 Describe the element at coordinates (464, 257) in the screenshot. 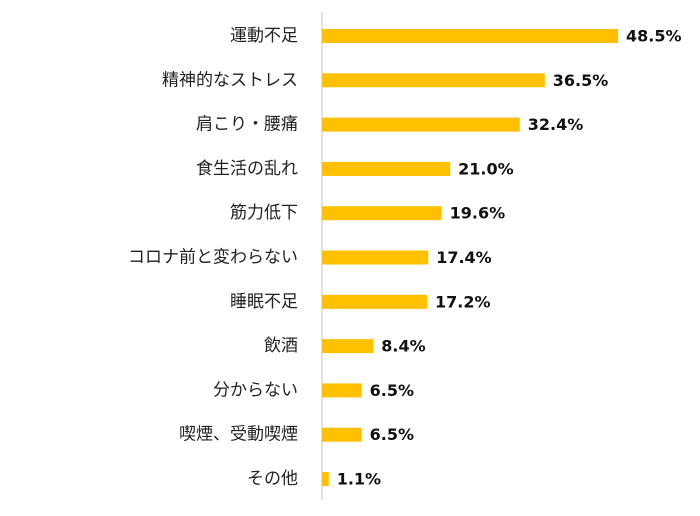

I see `value-label: 17.4%` at that location.